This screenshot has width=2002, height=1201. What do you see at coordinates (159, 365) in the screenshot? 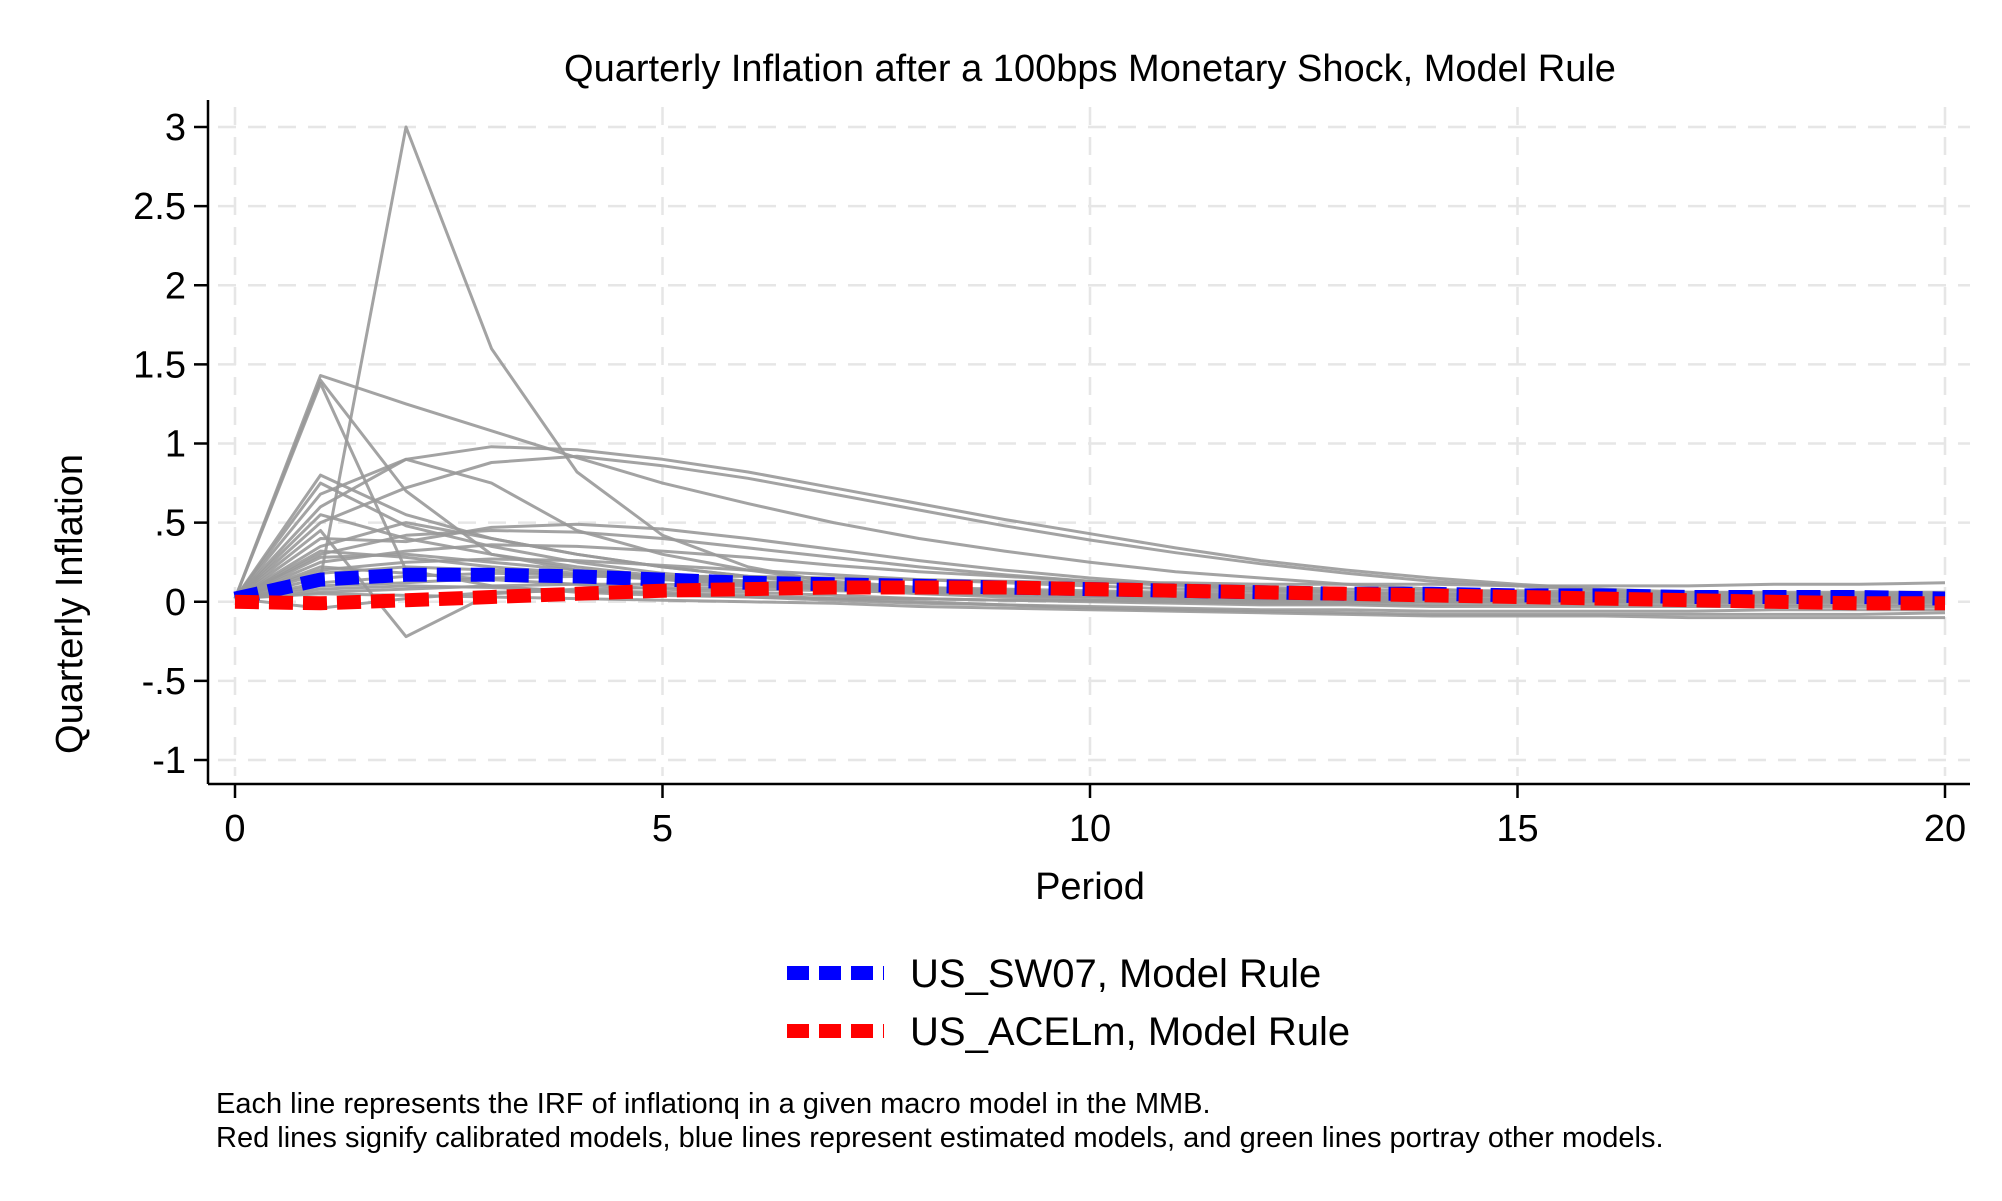
I see `y-tick-label: 1.5` at bounding box center [159, 365].